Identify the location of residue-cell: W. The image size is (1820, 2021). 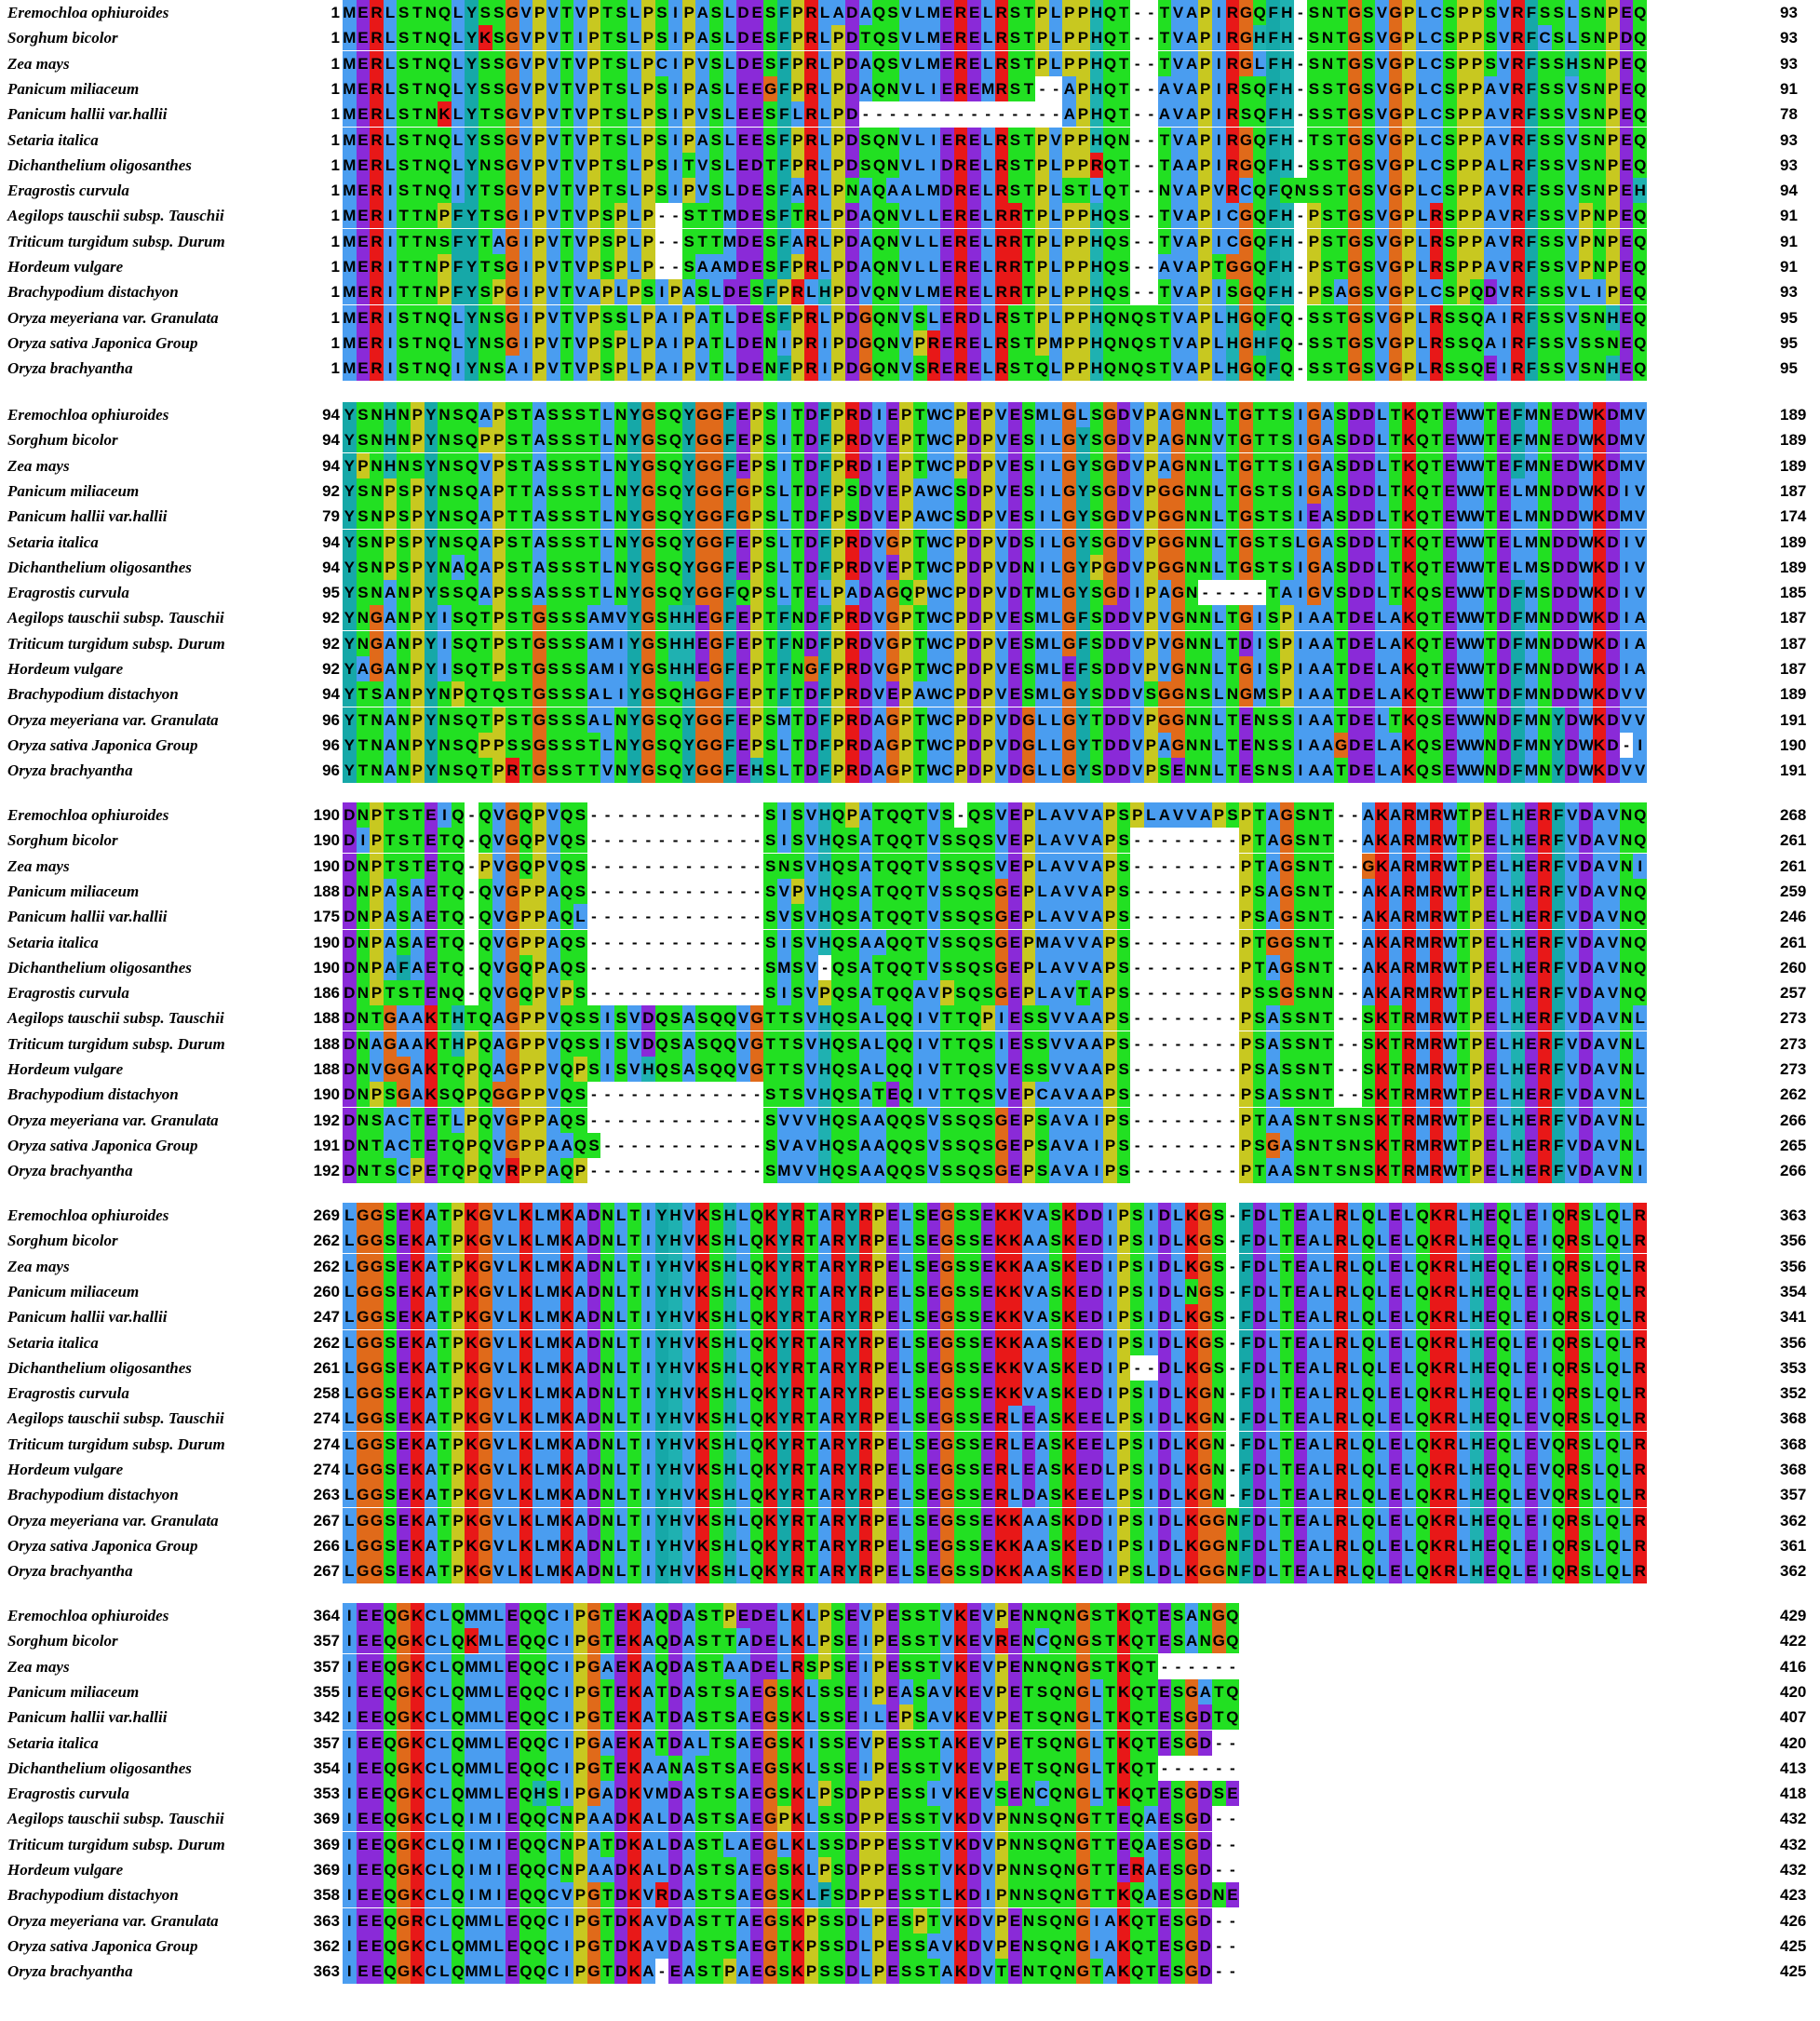
(1586, 542).